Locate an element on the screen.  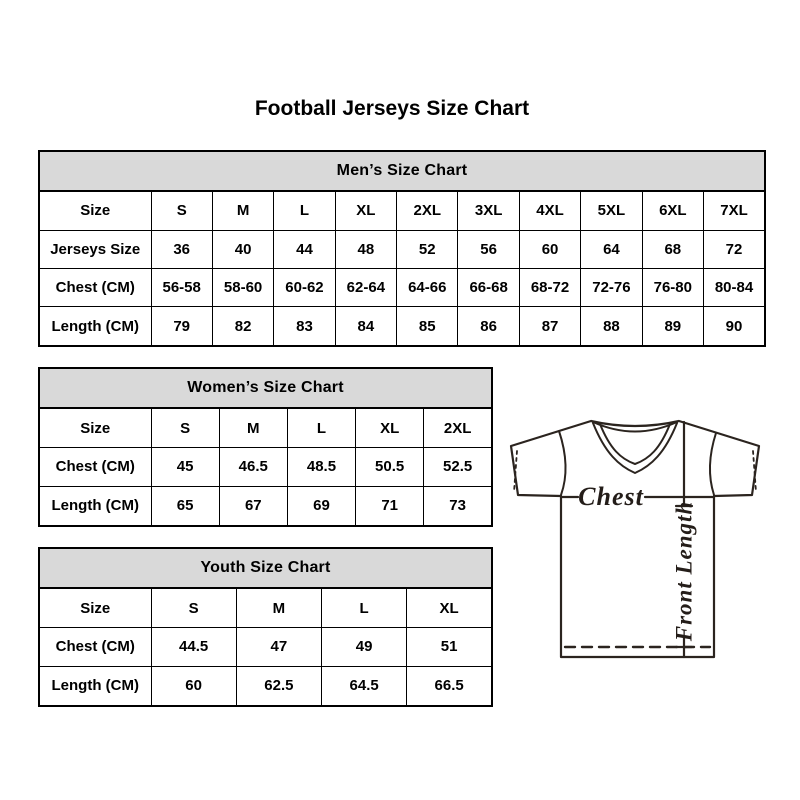
table-row: Size S M L XL 2XL 3XL 4XL 5XL 6XL 7XL is located at coordinates (402, 210).